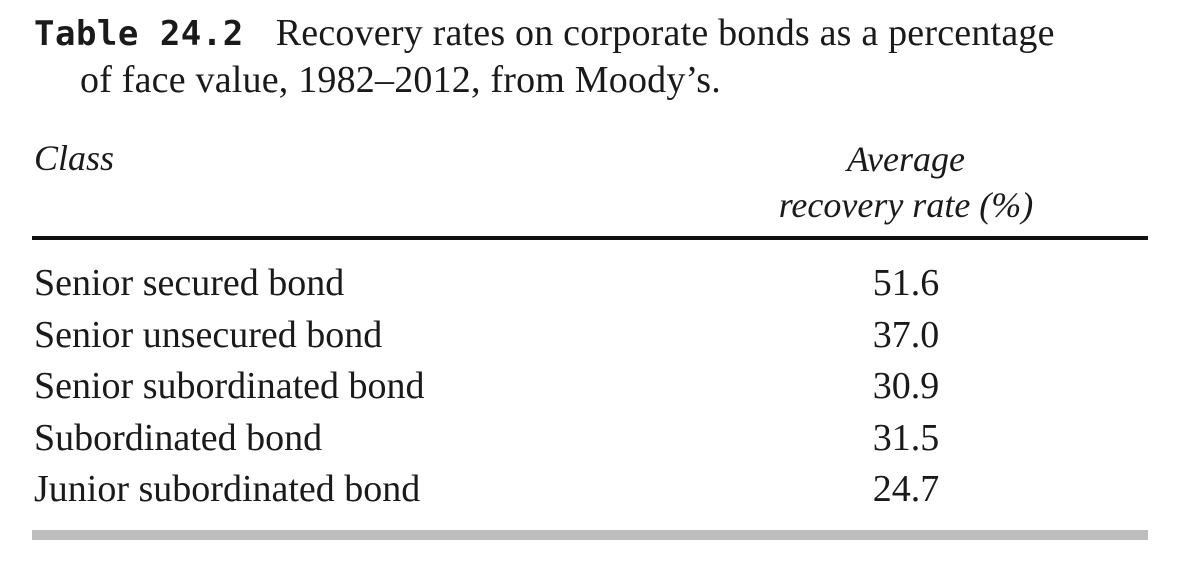  I want to click on table-number: Table 24.2, so click(139, 34).